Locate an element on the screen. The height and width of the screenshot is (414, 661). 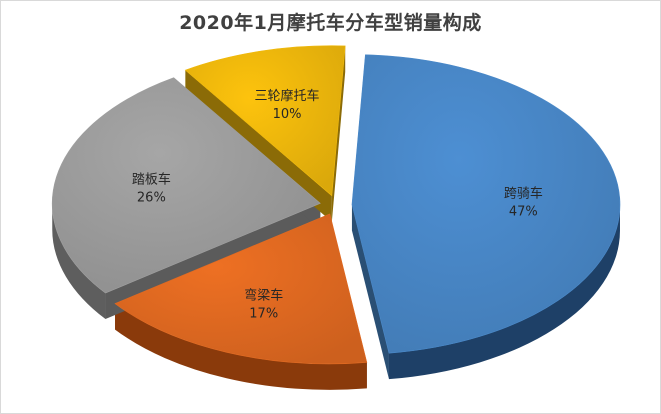
slice-3-percent-label: 10% is located at coordinates (287, 114).